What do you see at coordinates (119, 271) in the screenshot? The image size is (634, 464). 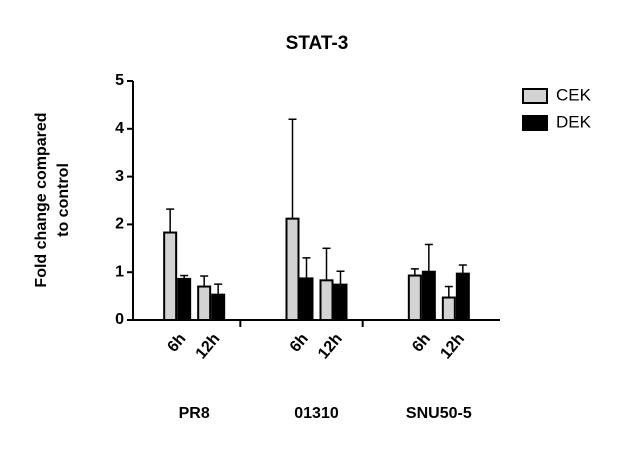 I see `y-tick-label: 1` at bounding box center [119, 271].